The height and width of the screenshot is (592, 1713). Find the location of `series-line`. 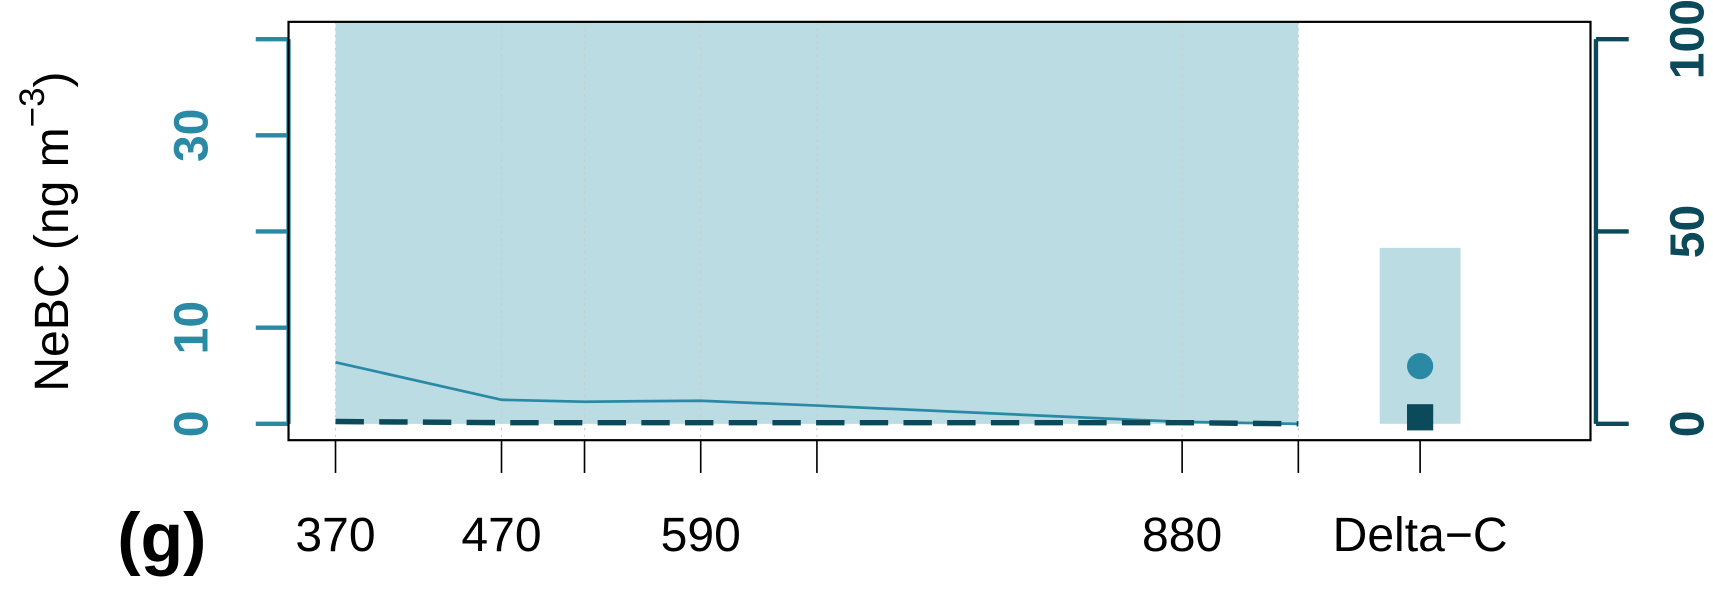

series-line is located at coordinates (817, 422).